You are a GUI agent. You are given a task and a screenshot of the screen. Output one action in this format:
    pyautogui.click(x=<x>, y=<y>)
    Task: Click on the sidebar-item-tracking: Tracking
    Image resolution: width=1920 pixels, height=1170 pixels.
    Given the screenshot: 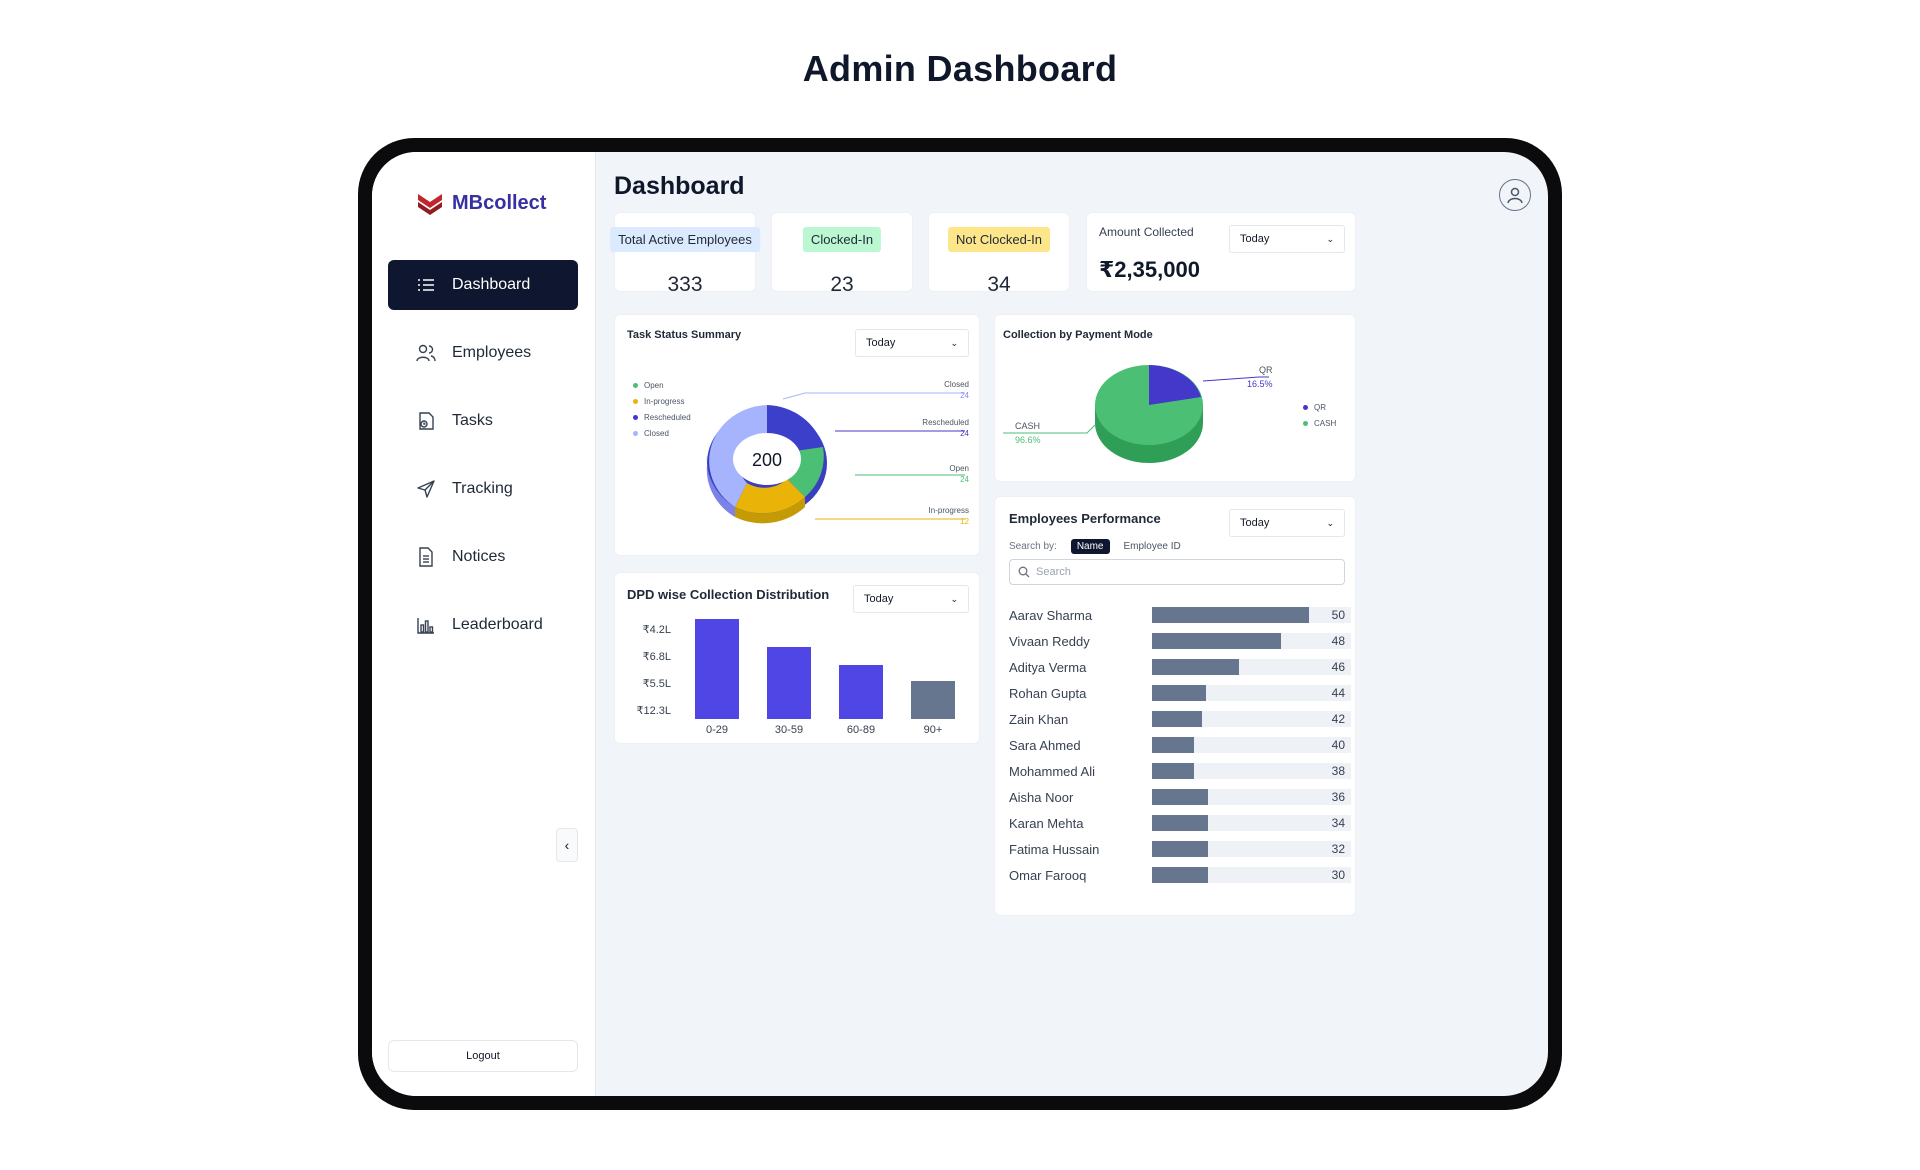 What is the action you would take?
    pyautogui.click(x=483, y=489)
    